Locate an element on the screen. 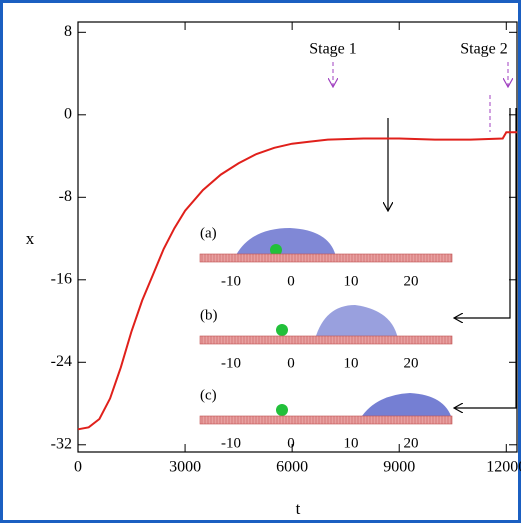  inset-a-art is located at coordinates (285, 242).